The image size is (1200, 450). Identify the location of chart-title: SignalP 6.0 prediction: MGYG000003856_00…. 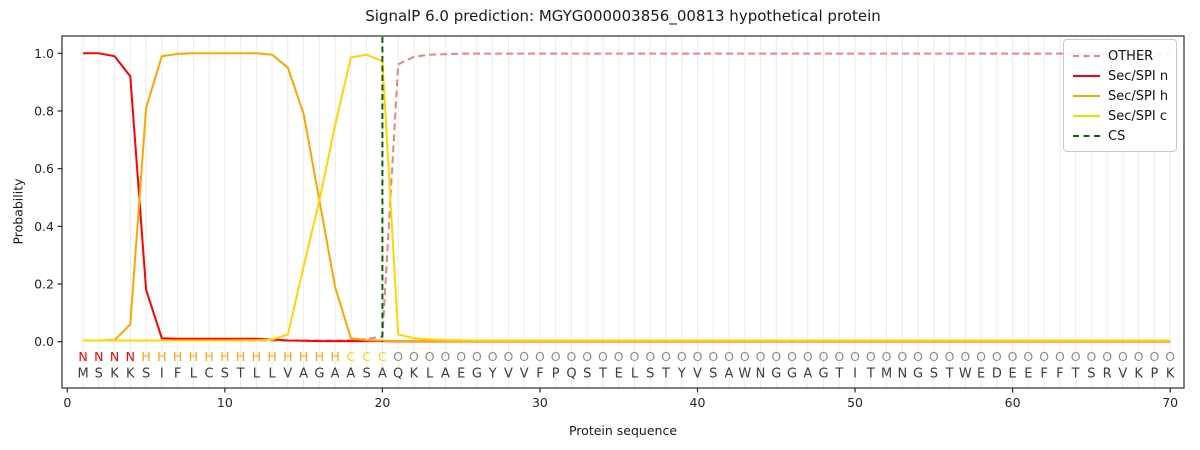
(623, 16).